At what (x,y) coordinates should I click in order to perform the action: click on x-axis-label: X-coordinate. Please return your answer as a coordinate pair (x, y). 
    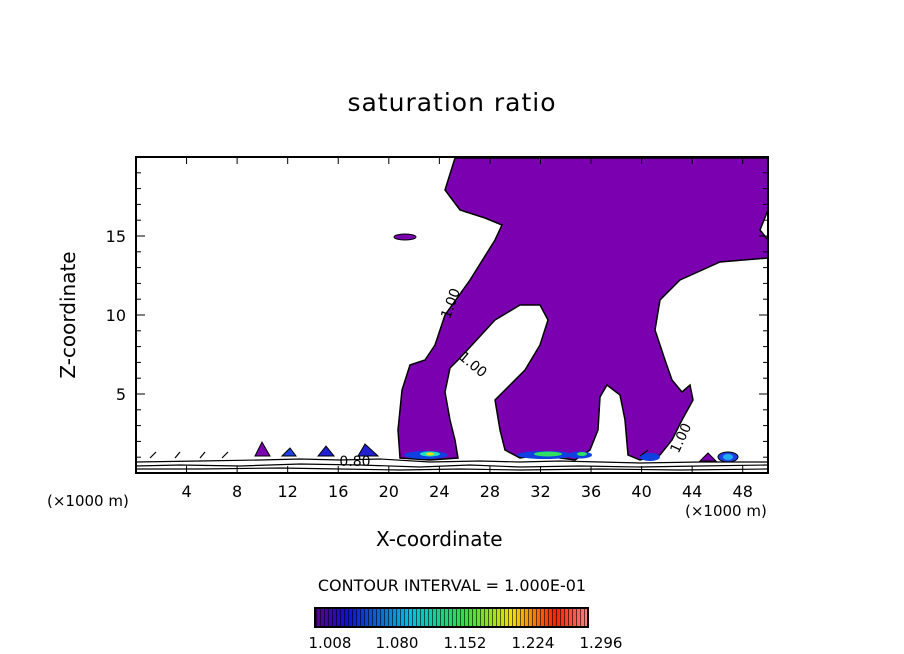
    Looking at the image, I should click on (439, 539).